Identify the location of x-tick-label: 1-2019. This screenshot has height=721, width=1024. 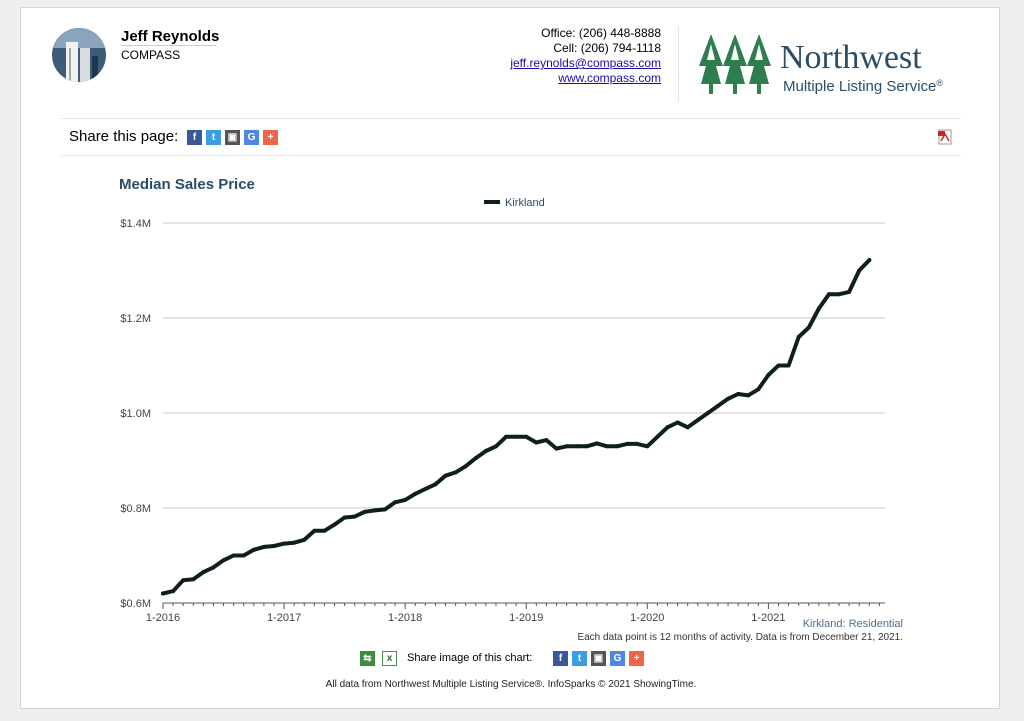
(526, 618).